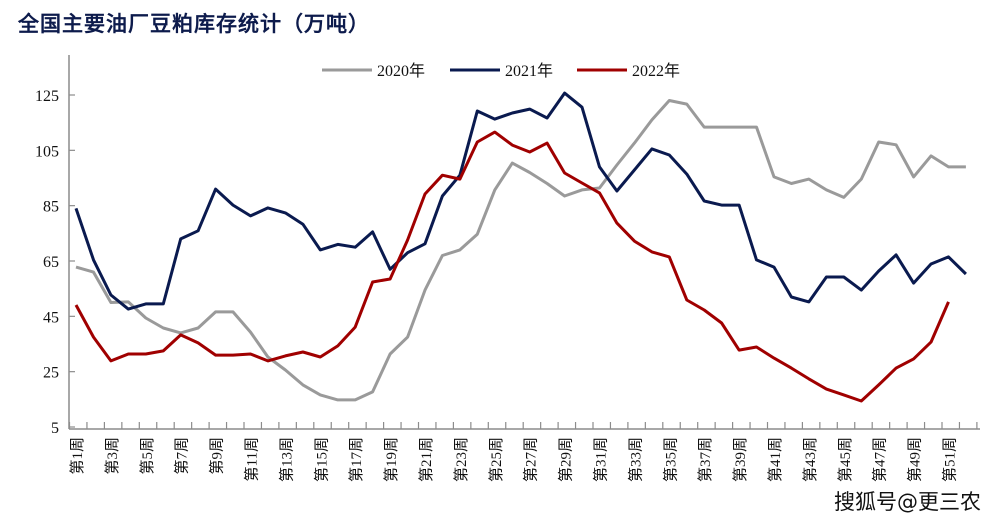 Image resolution: width=1000 pixels, height=523 pixels. I want to click on y-tick-label: 125, so click(47, 96).